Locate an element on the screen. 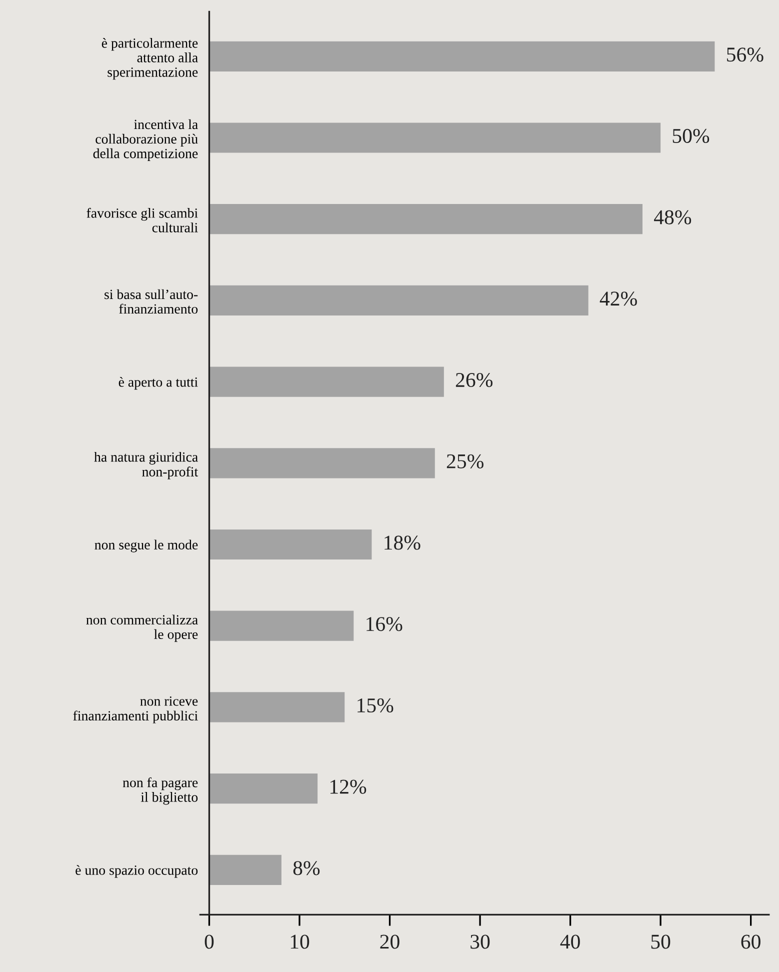 This screenshot has height=972, width=779. data-label: 8% is located at coordinates (306, 868).